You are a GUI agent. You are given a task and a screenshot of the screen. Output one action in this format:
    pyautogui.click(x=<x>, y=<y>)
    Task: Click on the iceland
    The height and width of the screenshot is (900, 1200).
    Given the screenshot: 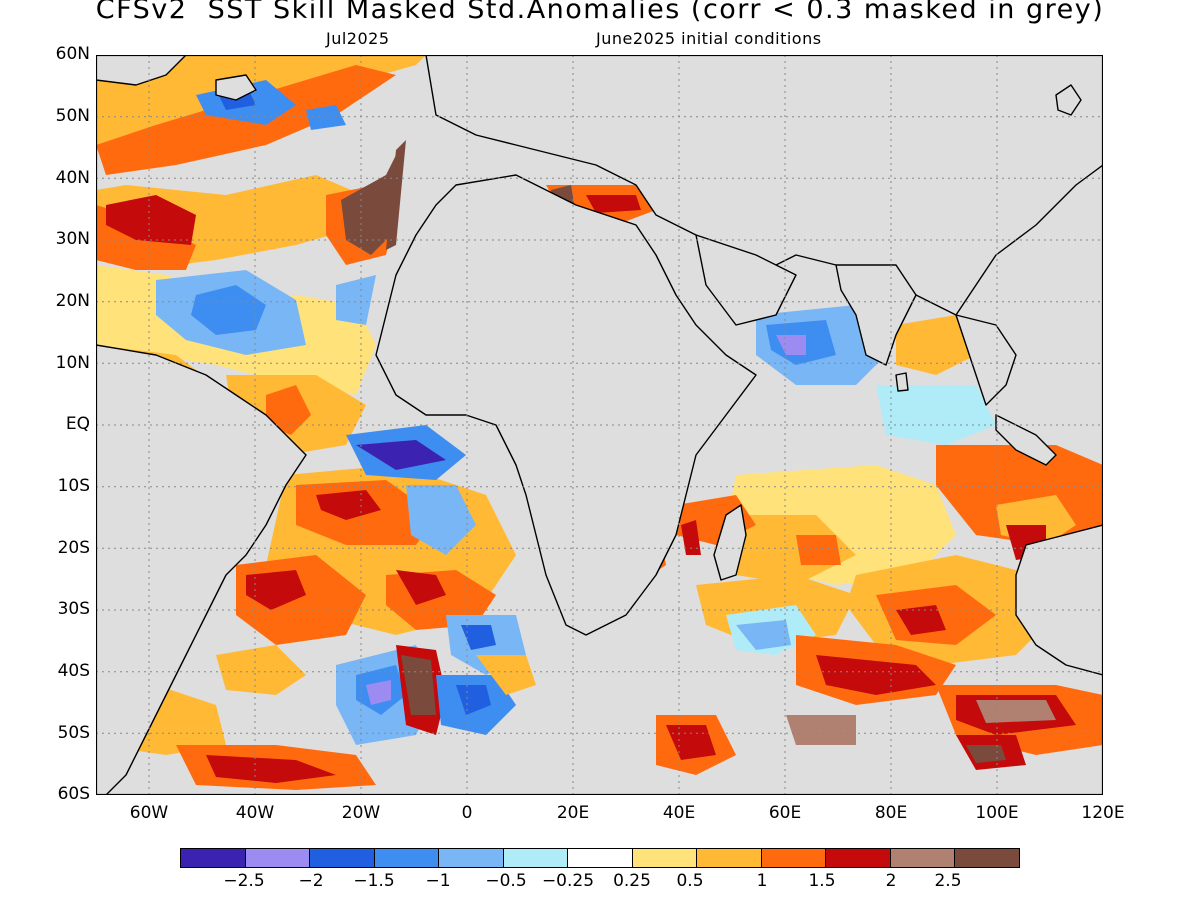 What is the action you would take?
    pyautogui.click(x=236, y=87)
    